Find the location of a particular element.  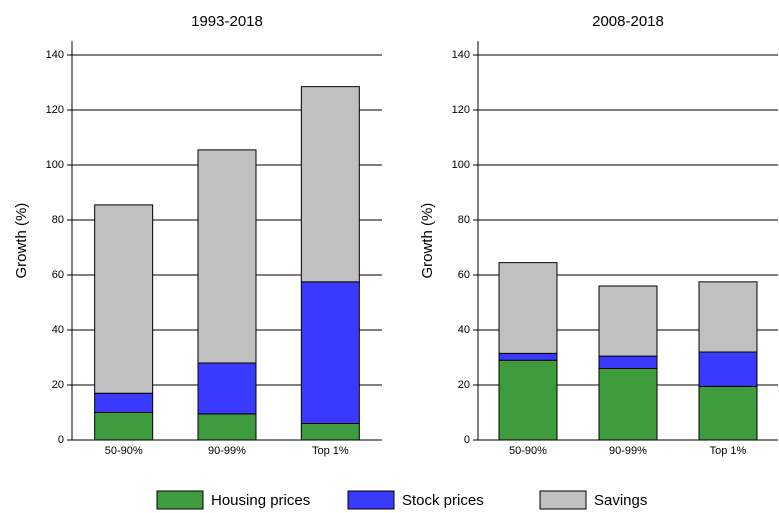

legend-label: Stock prices is located at coordinates (443, 500).